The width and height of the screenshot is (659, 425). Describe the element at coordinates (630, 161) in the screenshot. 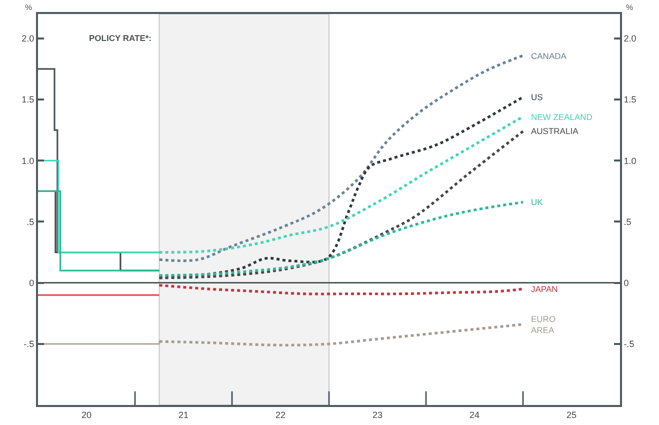

I see `y2-tick-label: 1.0` at that location.